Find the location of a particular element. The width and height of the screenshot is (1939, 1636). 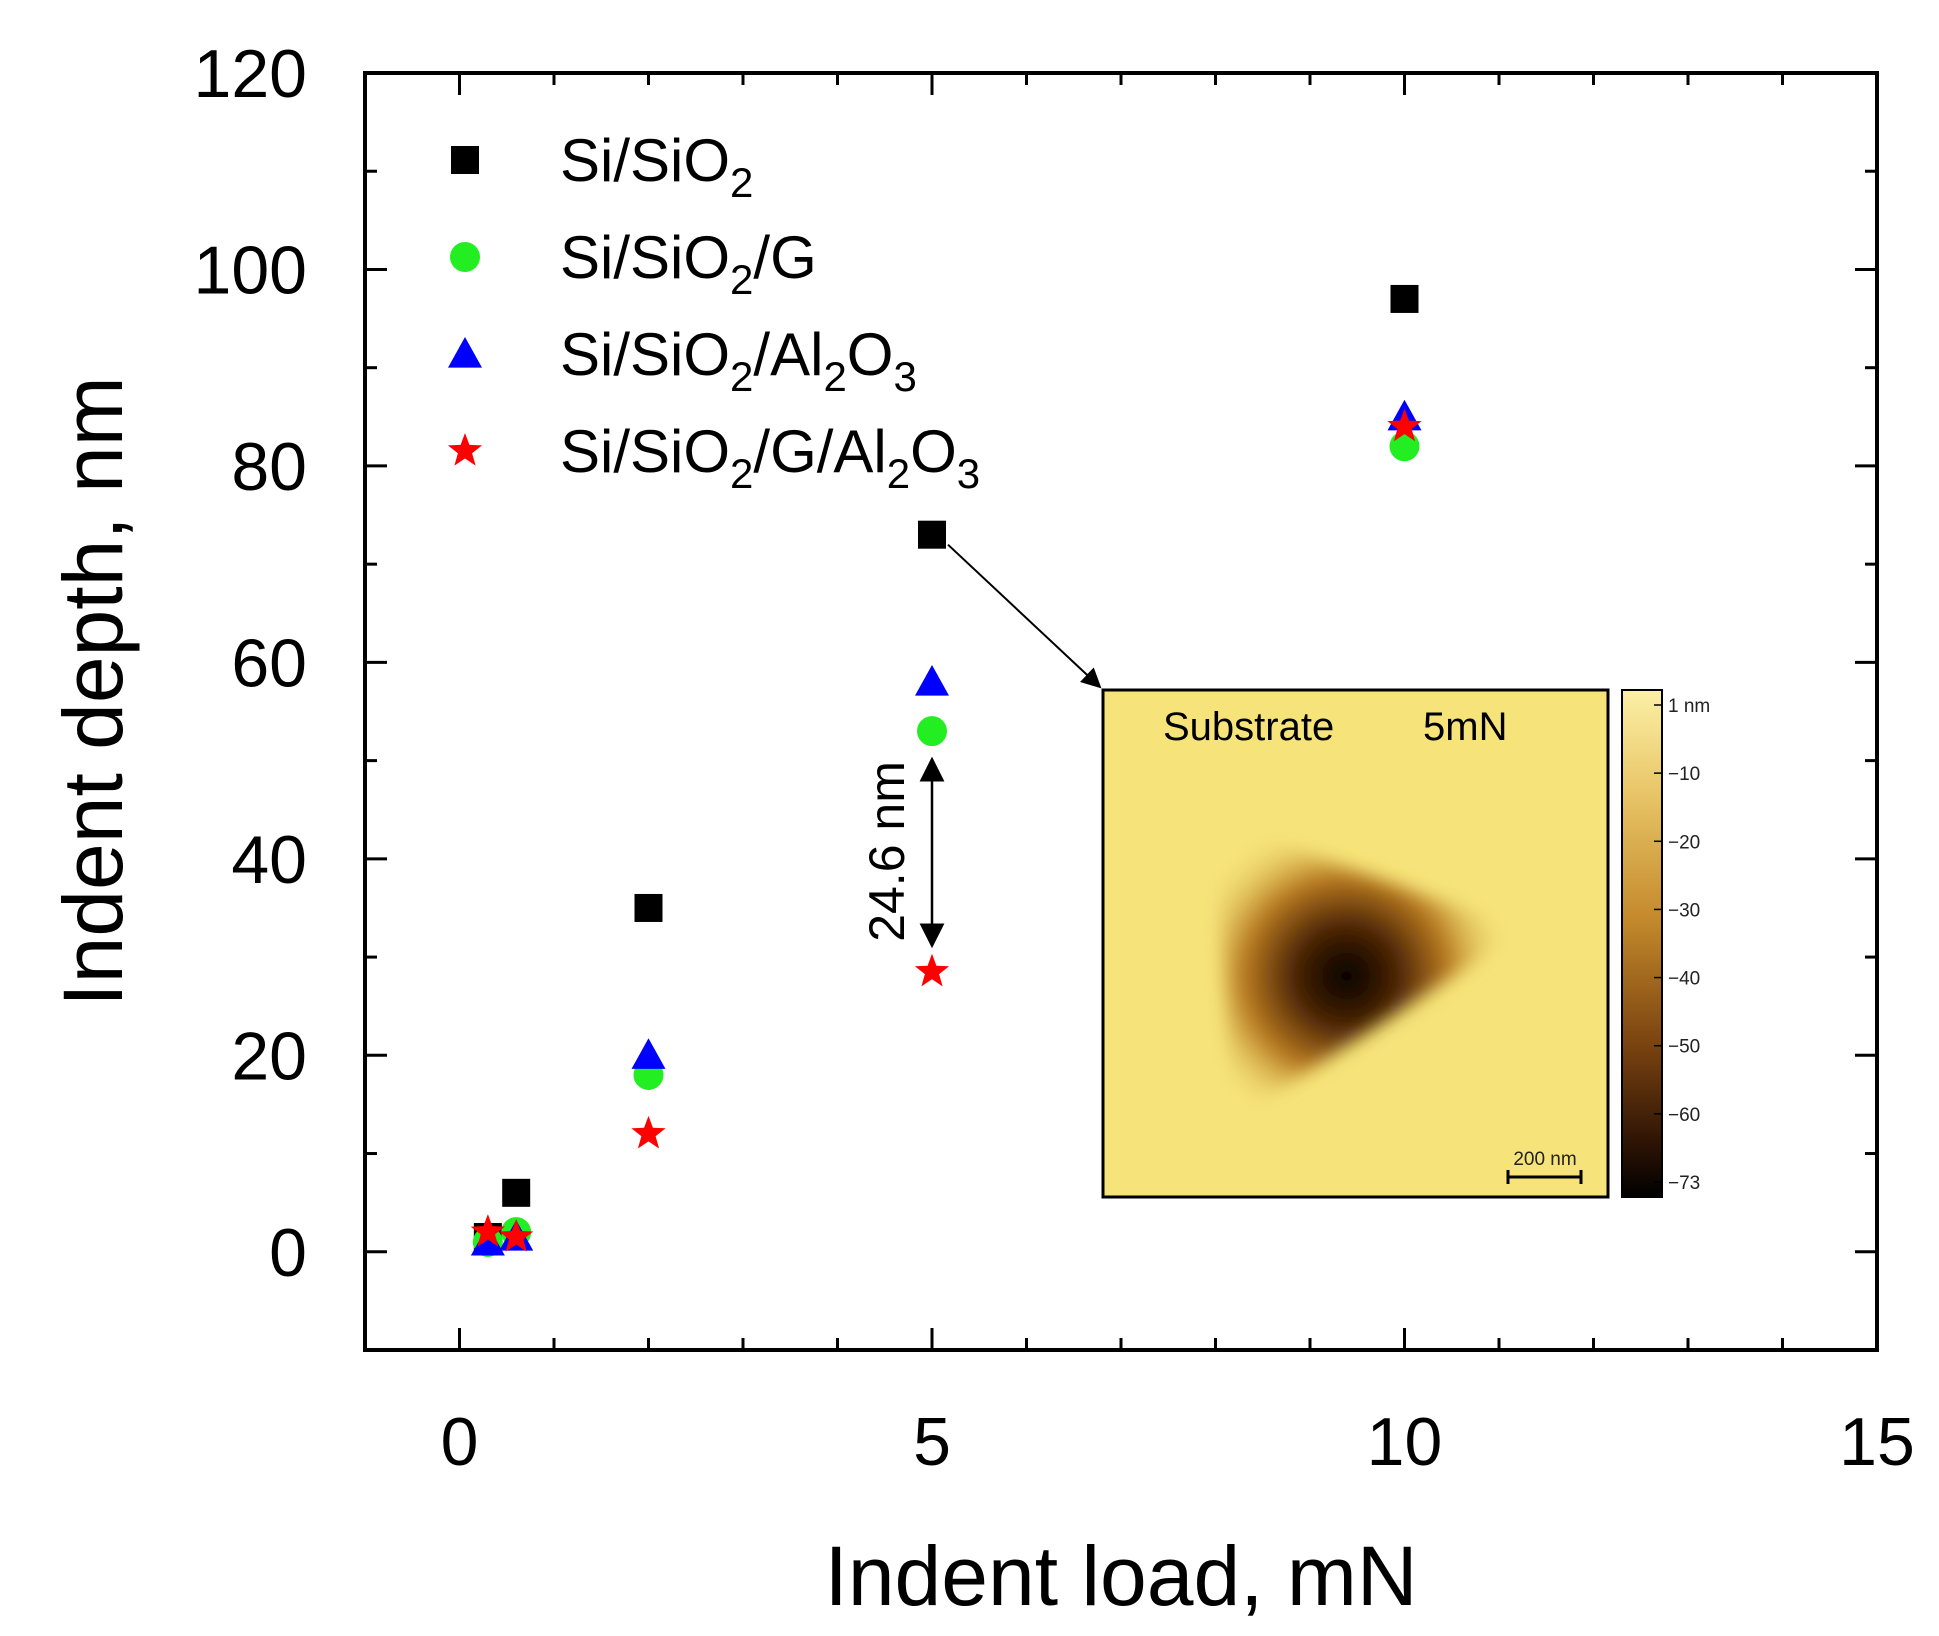

inset-title-substrate: Substrate is located at coordinates (1248, 727).